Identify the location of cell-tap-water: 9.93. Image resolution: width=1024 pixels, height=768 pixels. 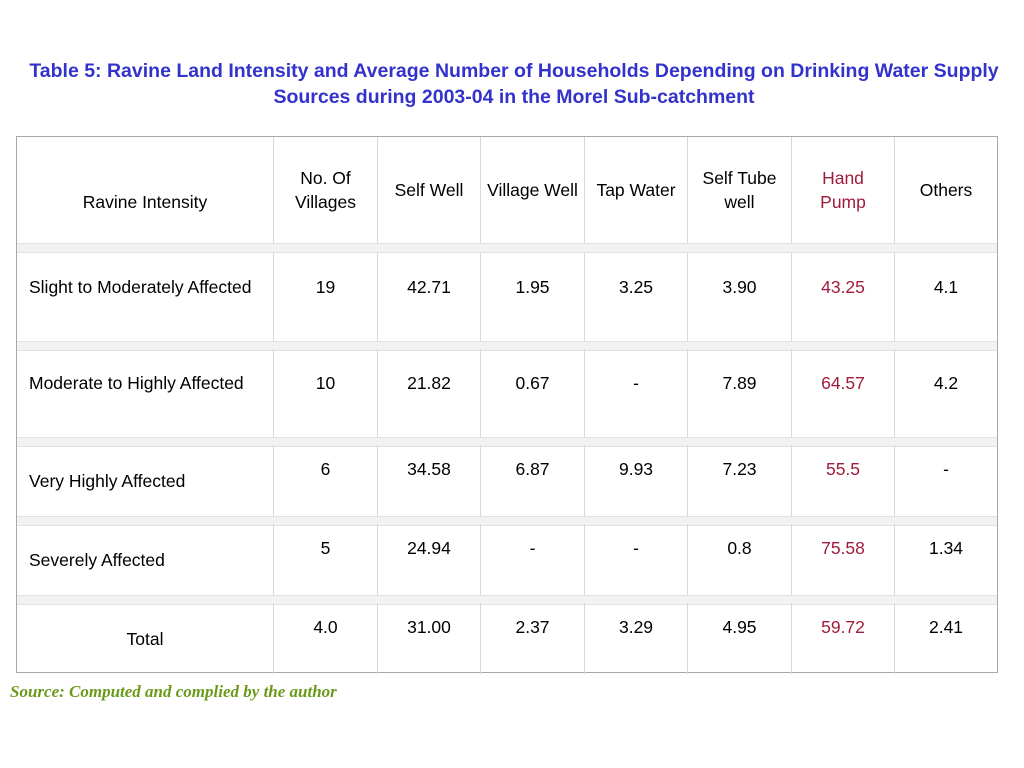
(635, 480).